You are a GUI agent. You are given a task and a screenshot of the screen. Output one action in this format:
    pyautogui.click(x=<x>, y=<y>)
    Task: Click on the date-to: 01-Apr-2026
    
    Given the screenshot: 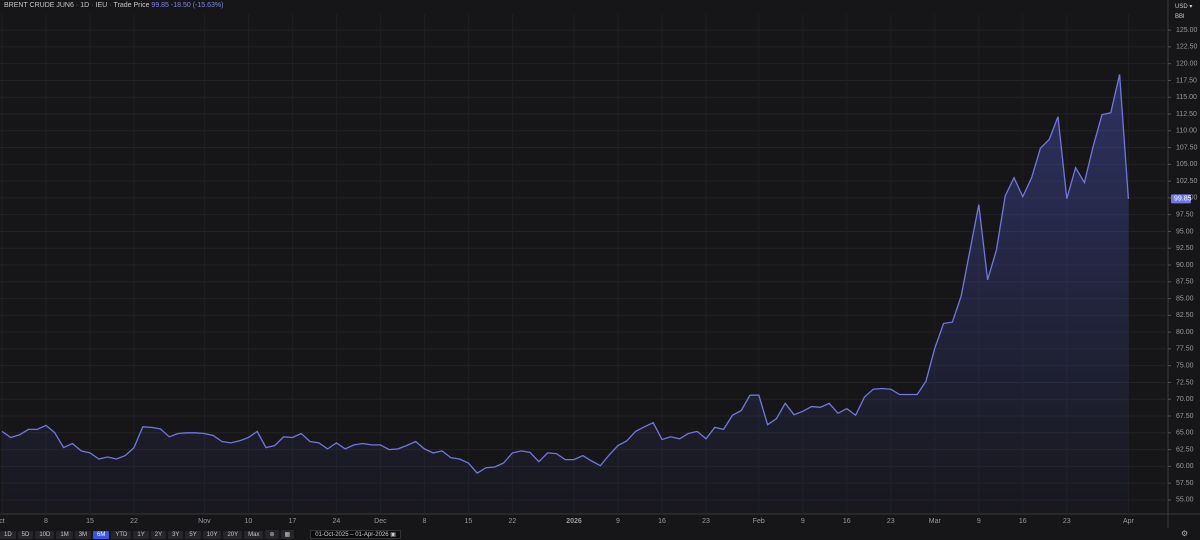 What is the action you would take?
    pyautogui.click(x=372, y=535)
    